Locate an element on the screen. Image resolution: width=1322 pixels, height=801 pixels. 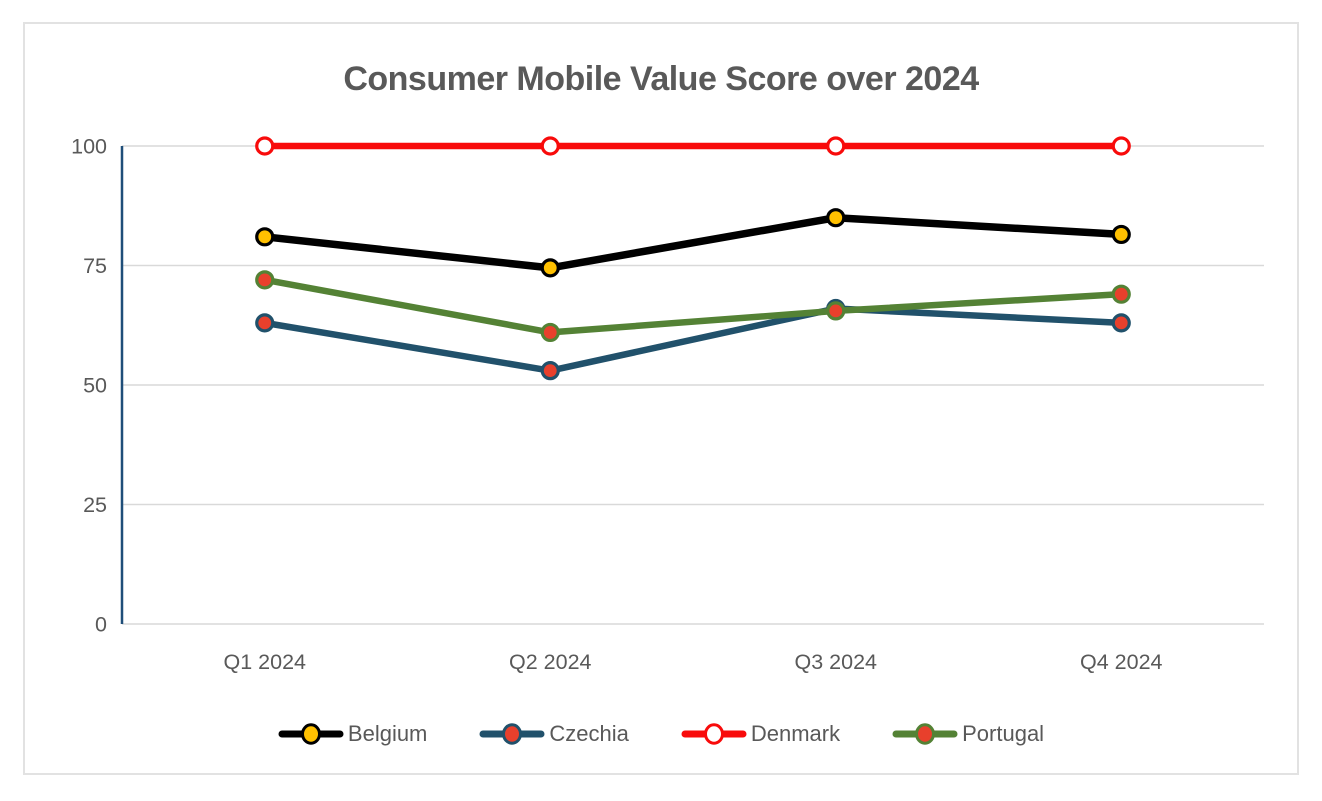
legend-item-denmark: Denmark is located at coordinates (760, 734).